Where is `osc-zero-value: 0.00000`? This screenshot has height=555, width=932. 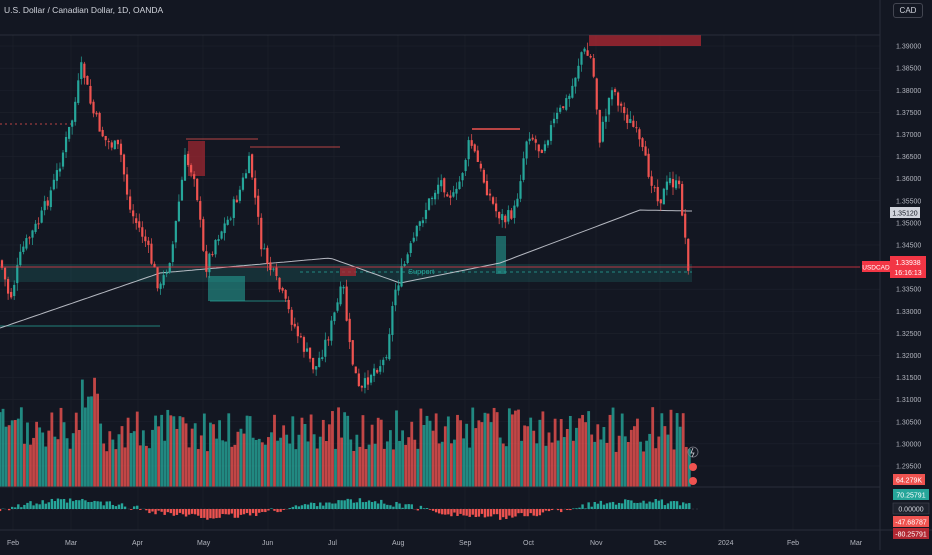
osc-zero-value: 0.00000 is located at coordinates (910, 510).